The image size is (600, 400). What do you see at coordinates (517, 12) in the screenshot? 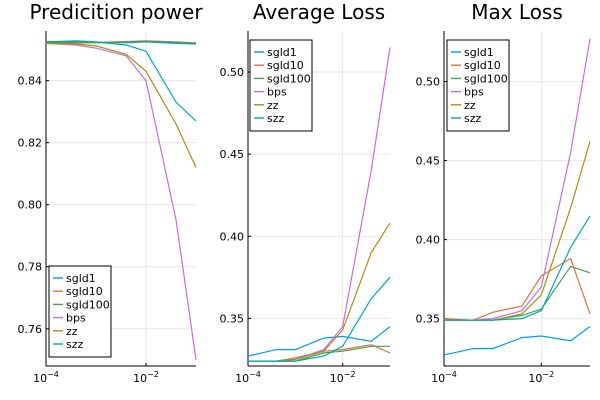
I see `panel-title: Max Loss` at bounding box center [517, 12].